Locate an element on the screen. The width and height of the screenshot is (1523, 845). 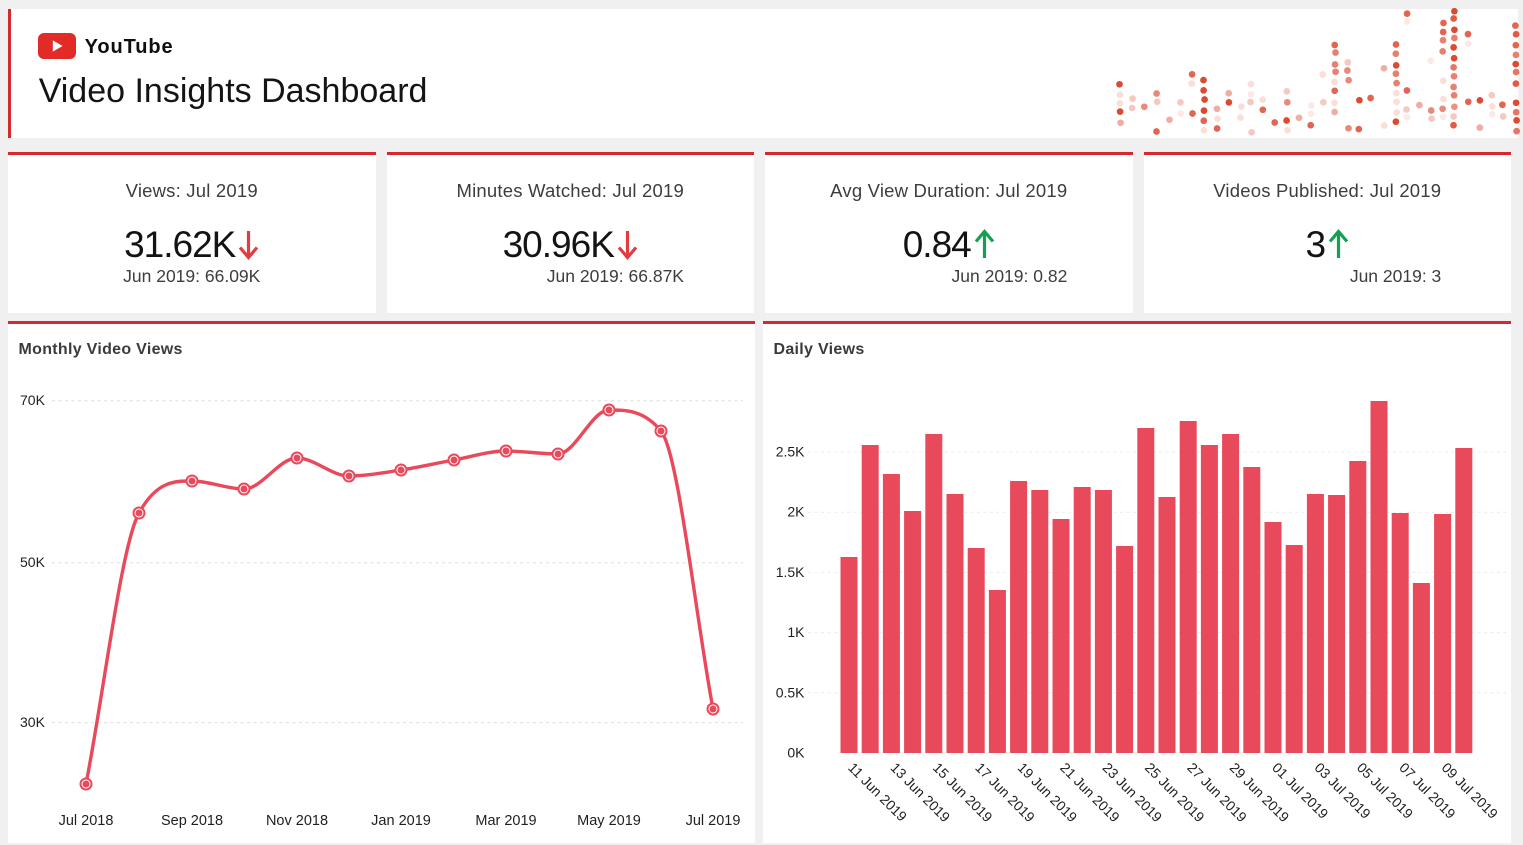
svg-text: 0K is located at coordinates (796, 752).